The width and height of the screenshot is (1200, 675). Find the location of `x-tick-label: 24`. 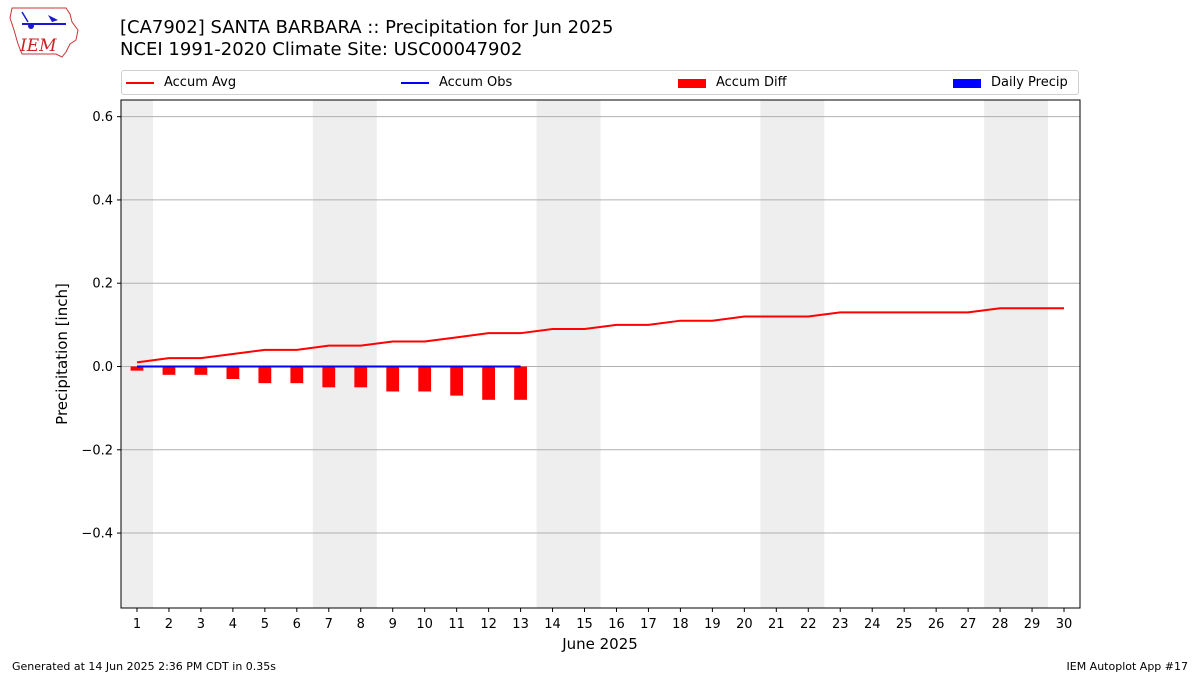

x-tick-label: 24 is located at coordinates (872, 624).